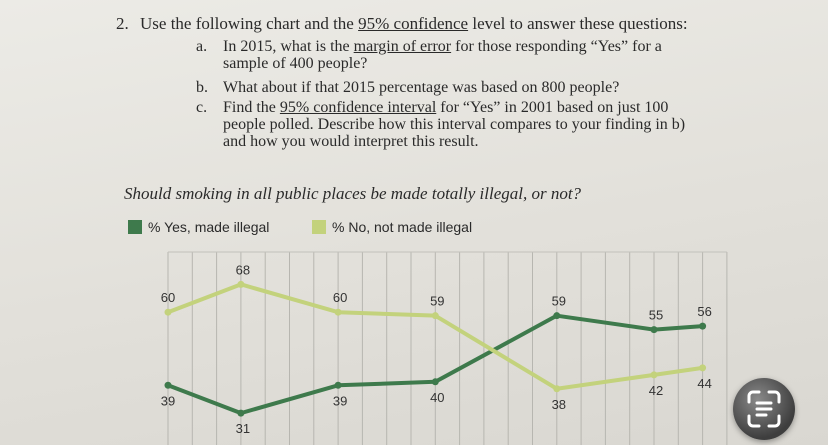 The width and height of the screenshot is (828, 445). What do you see at coordinates (402, 46) in the screenshot?
I see `underlined-term: margin of error` at bounding box center [402, 46].